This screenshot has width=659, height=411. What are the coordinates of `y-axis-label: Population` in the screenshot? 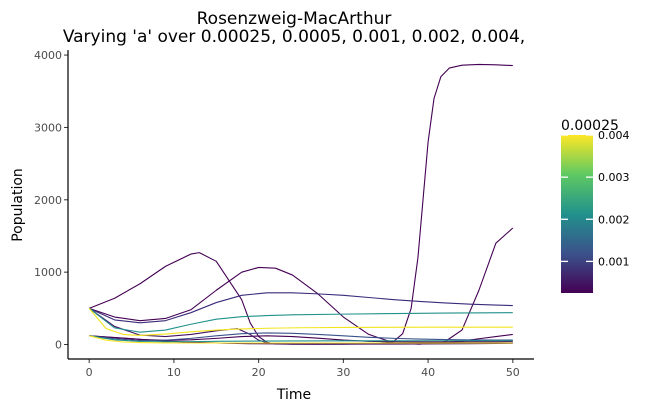 It's located at (18, 205).